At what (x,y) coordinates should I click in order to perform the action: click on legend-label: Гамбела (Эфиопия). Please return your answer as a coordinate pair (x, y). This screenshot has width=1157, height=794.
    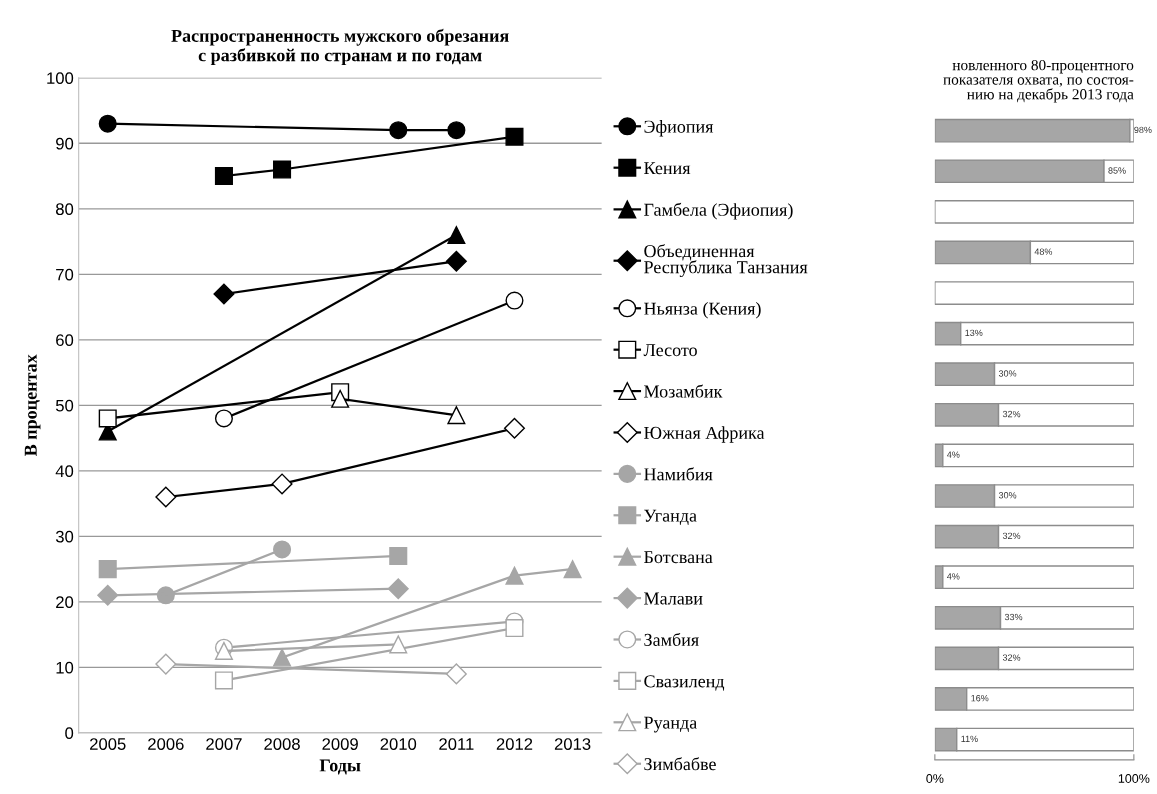
    Looking at the image, I should click on (718, 211).